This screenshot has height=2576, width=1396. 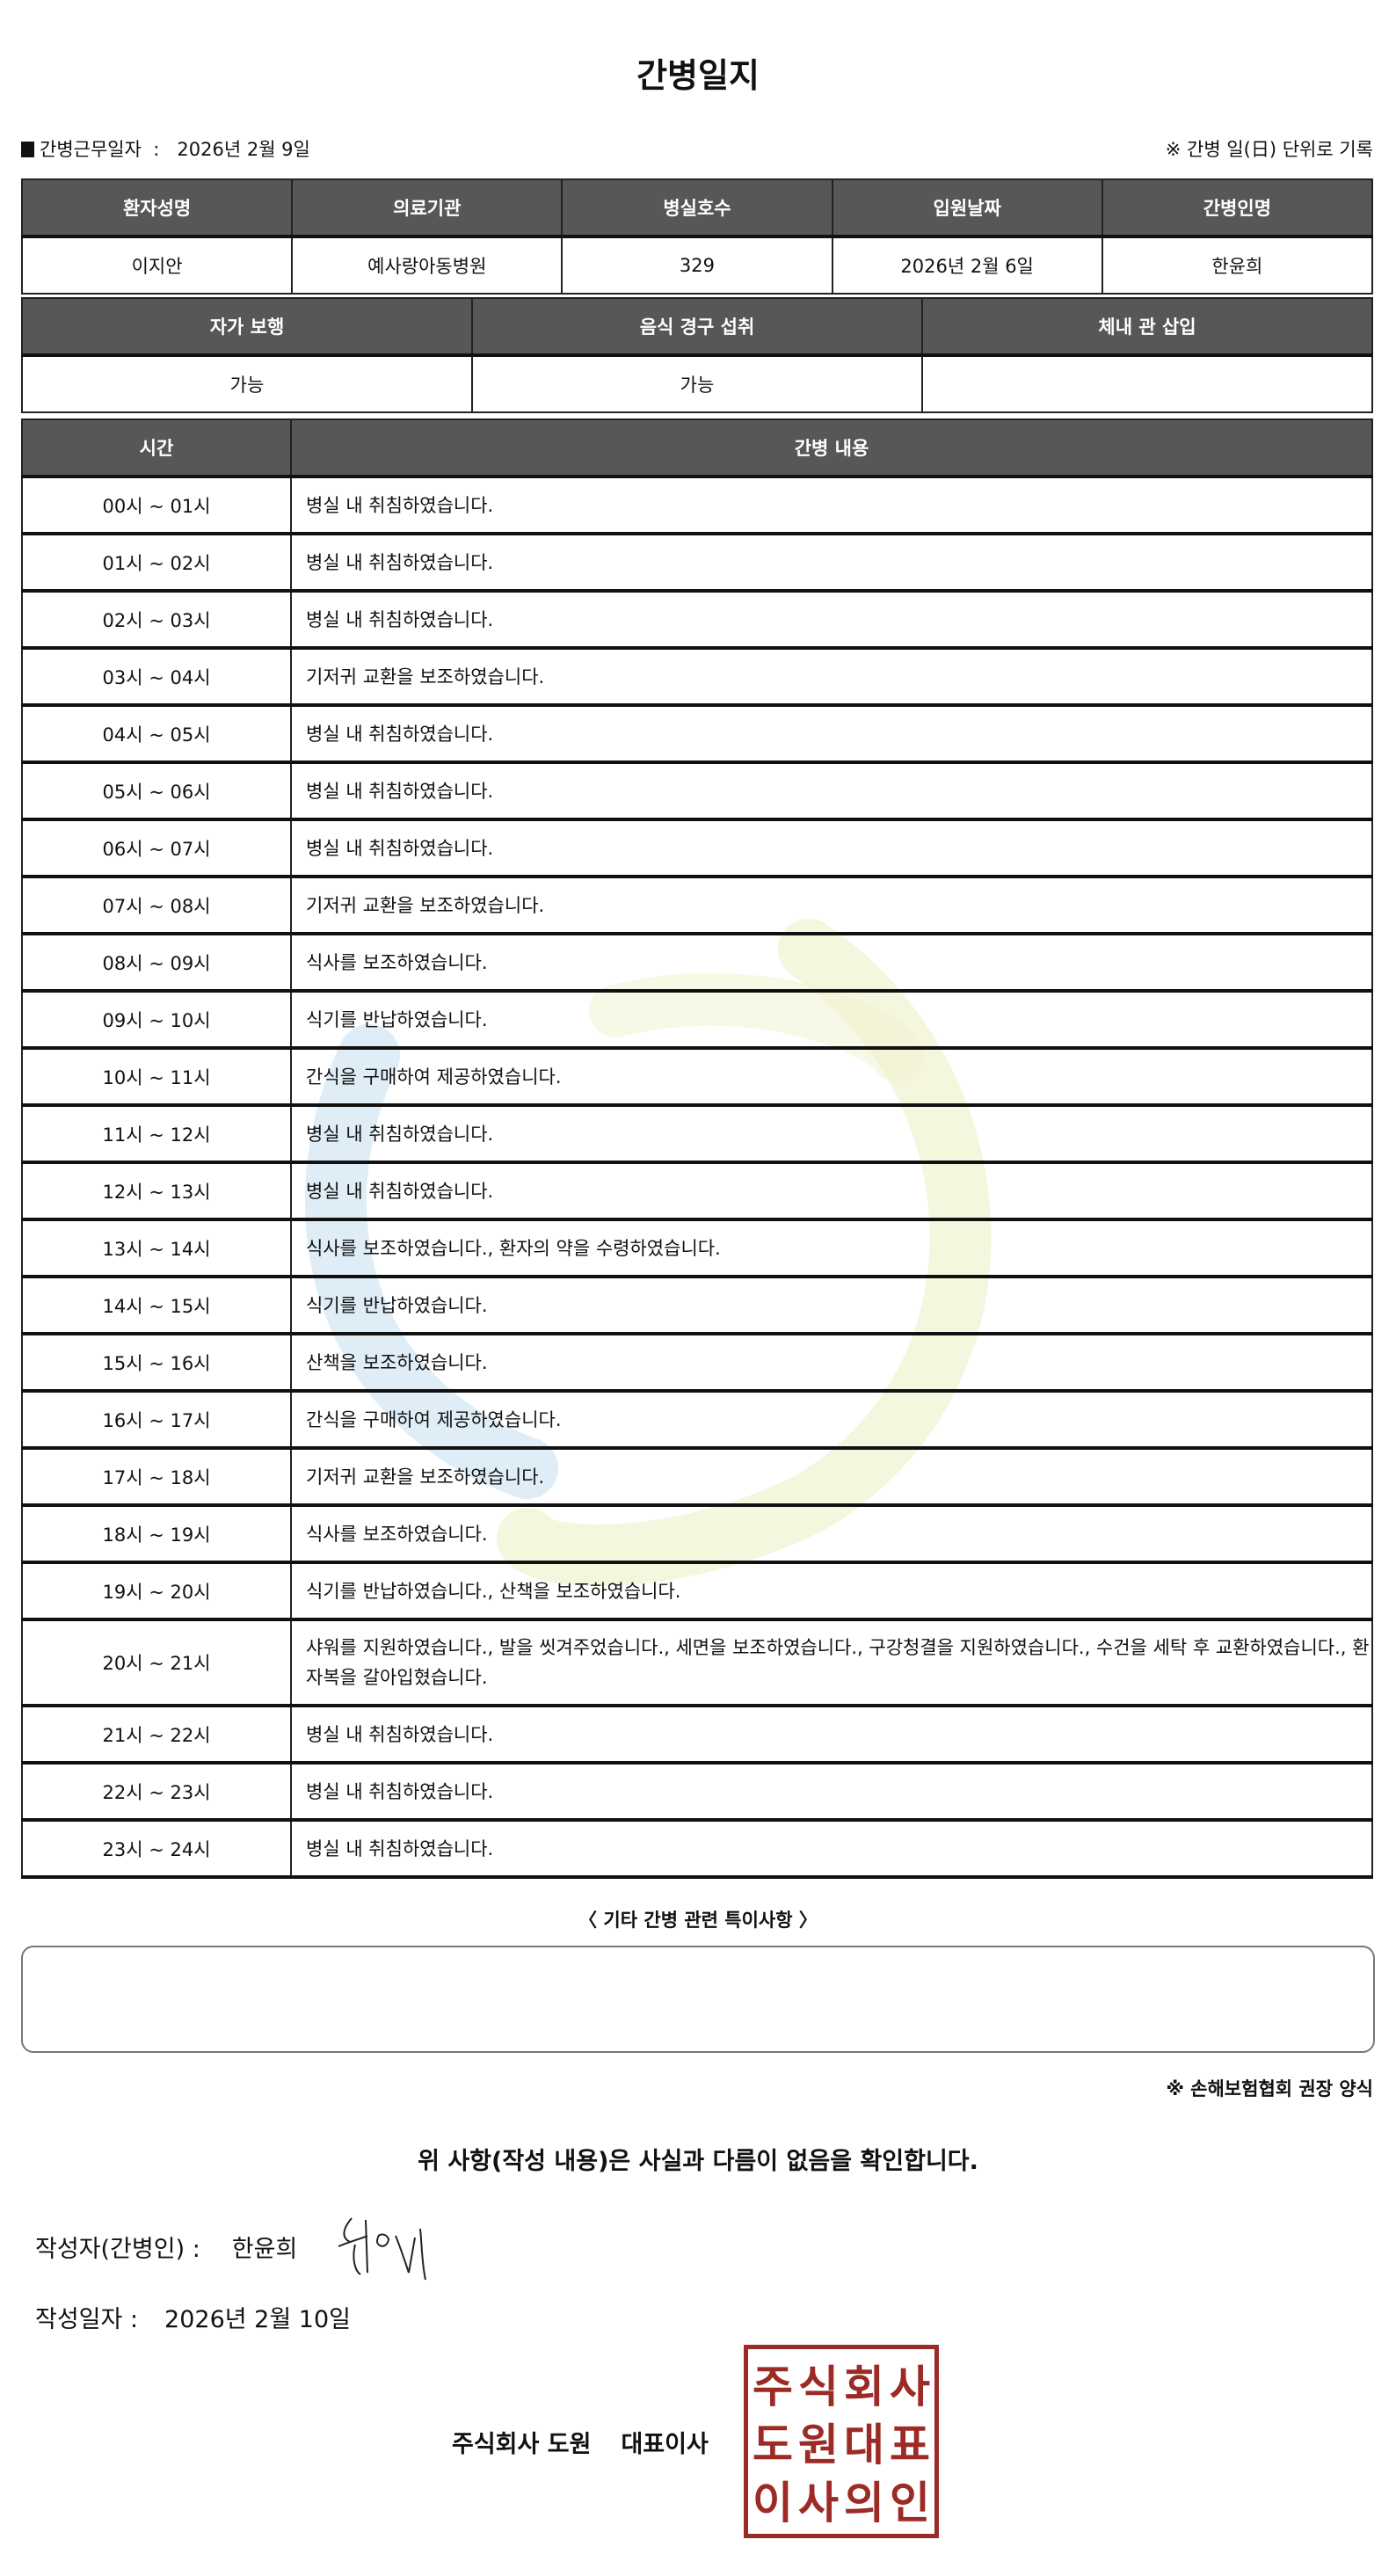 What do you see at coordinates (698, 1921) in the screenshot?
I see `notes-title: 〈 기타 간병 관련 특이사항 〉` at bounding box center [698, 1921].